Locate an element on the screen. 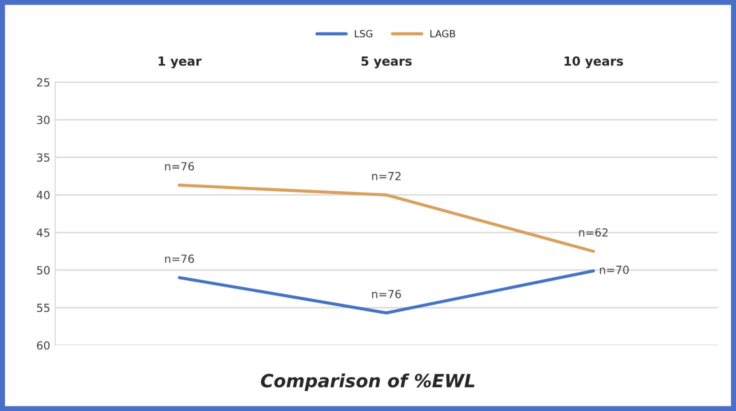  legend-label: LAGB is located at coordinates (443, 34).